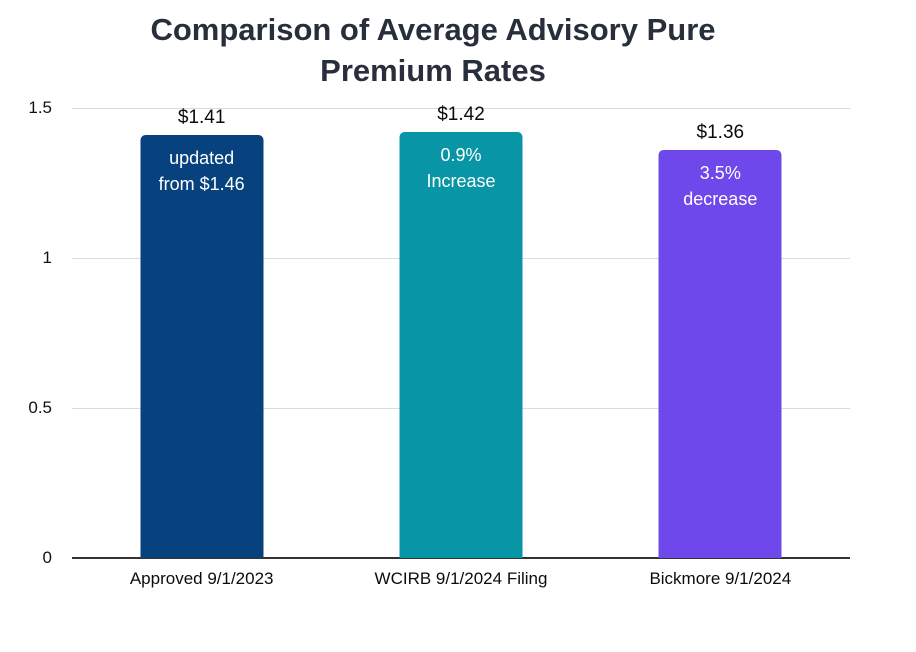 The height and width of the screenshot is (652, 916). What do you see at coordinates (461, 181) in the screenshot?
I see `bar-annotation-line-2: Increase` at bounding box center [461, 181].